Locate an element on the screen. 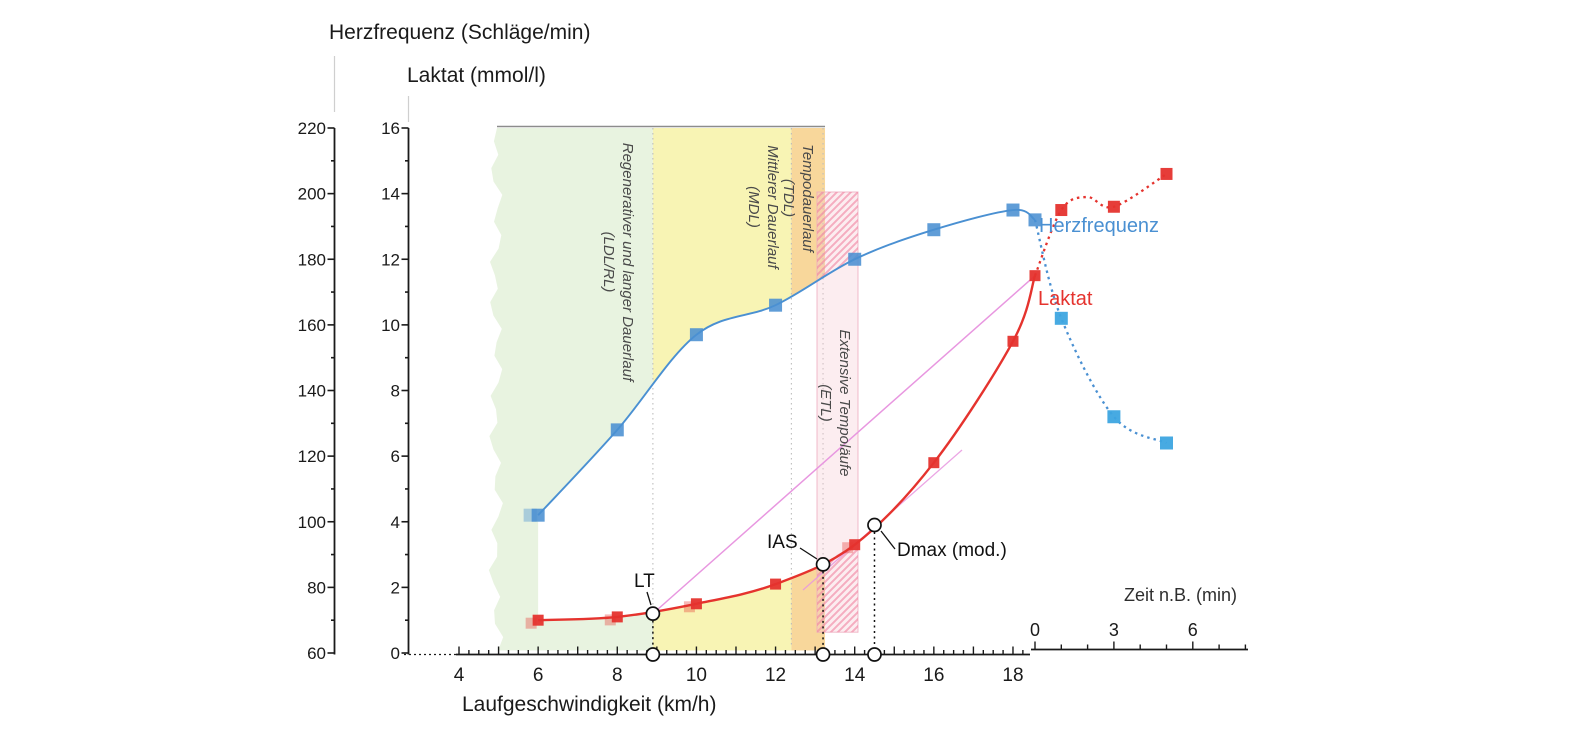  speed-axis-tick-label: 10 is located at coordinates (696, 675).